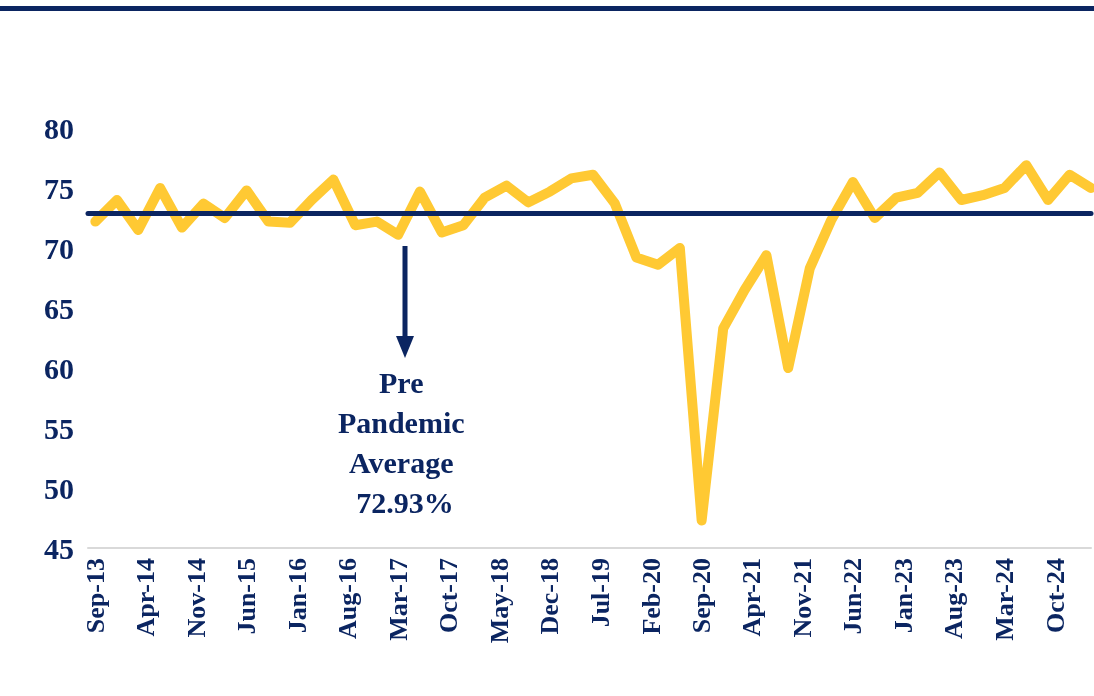 The height and width of the screenshot is (696, 1094). Describe the element at coordinates (449, 596) in the screenshot. I see `x-tick-label: Oct-17` at that location.